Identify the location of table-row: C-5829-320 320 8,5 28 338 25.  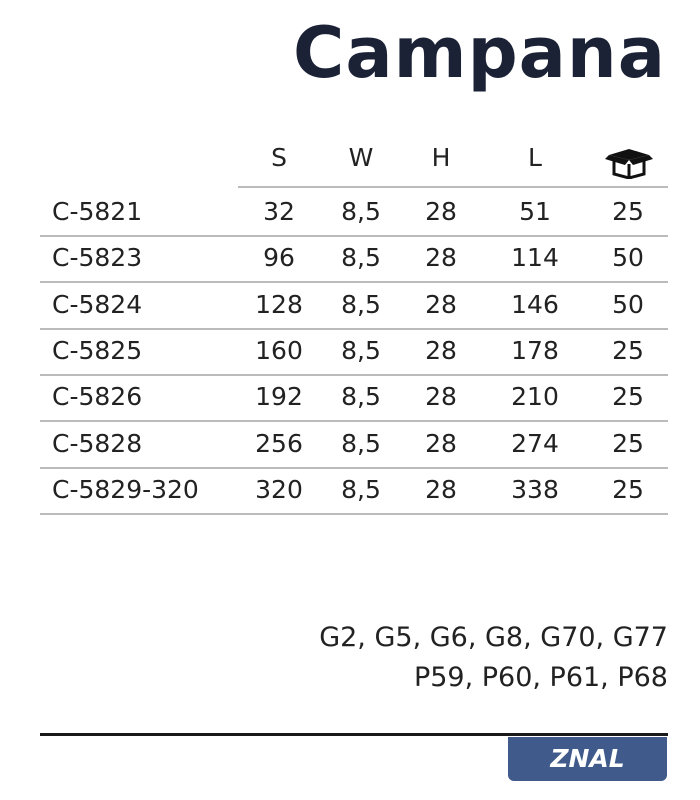
(354, 491).